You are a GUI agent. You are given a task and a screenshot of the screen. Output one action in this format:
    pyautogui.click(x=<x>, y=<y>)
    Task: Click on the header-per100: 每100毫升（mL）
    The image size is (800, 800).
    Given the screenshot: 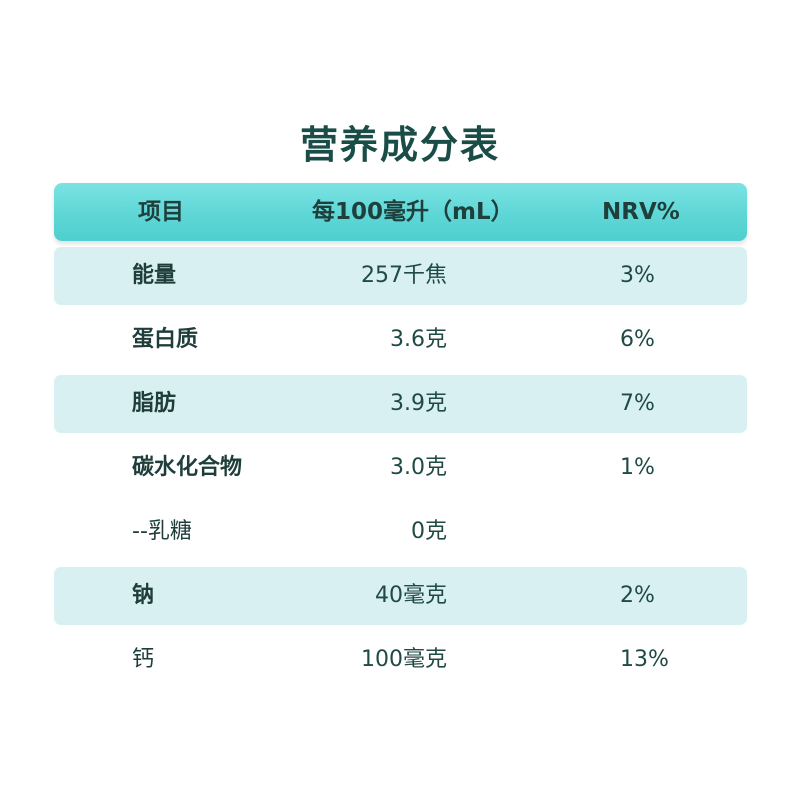 What is the action you would take?
    pyautogui.click(x=413, y=212)
    